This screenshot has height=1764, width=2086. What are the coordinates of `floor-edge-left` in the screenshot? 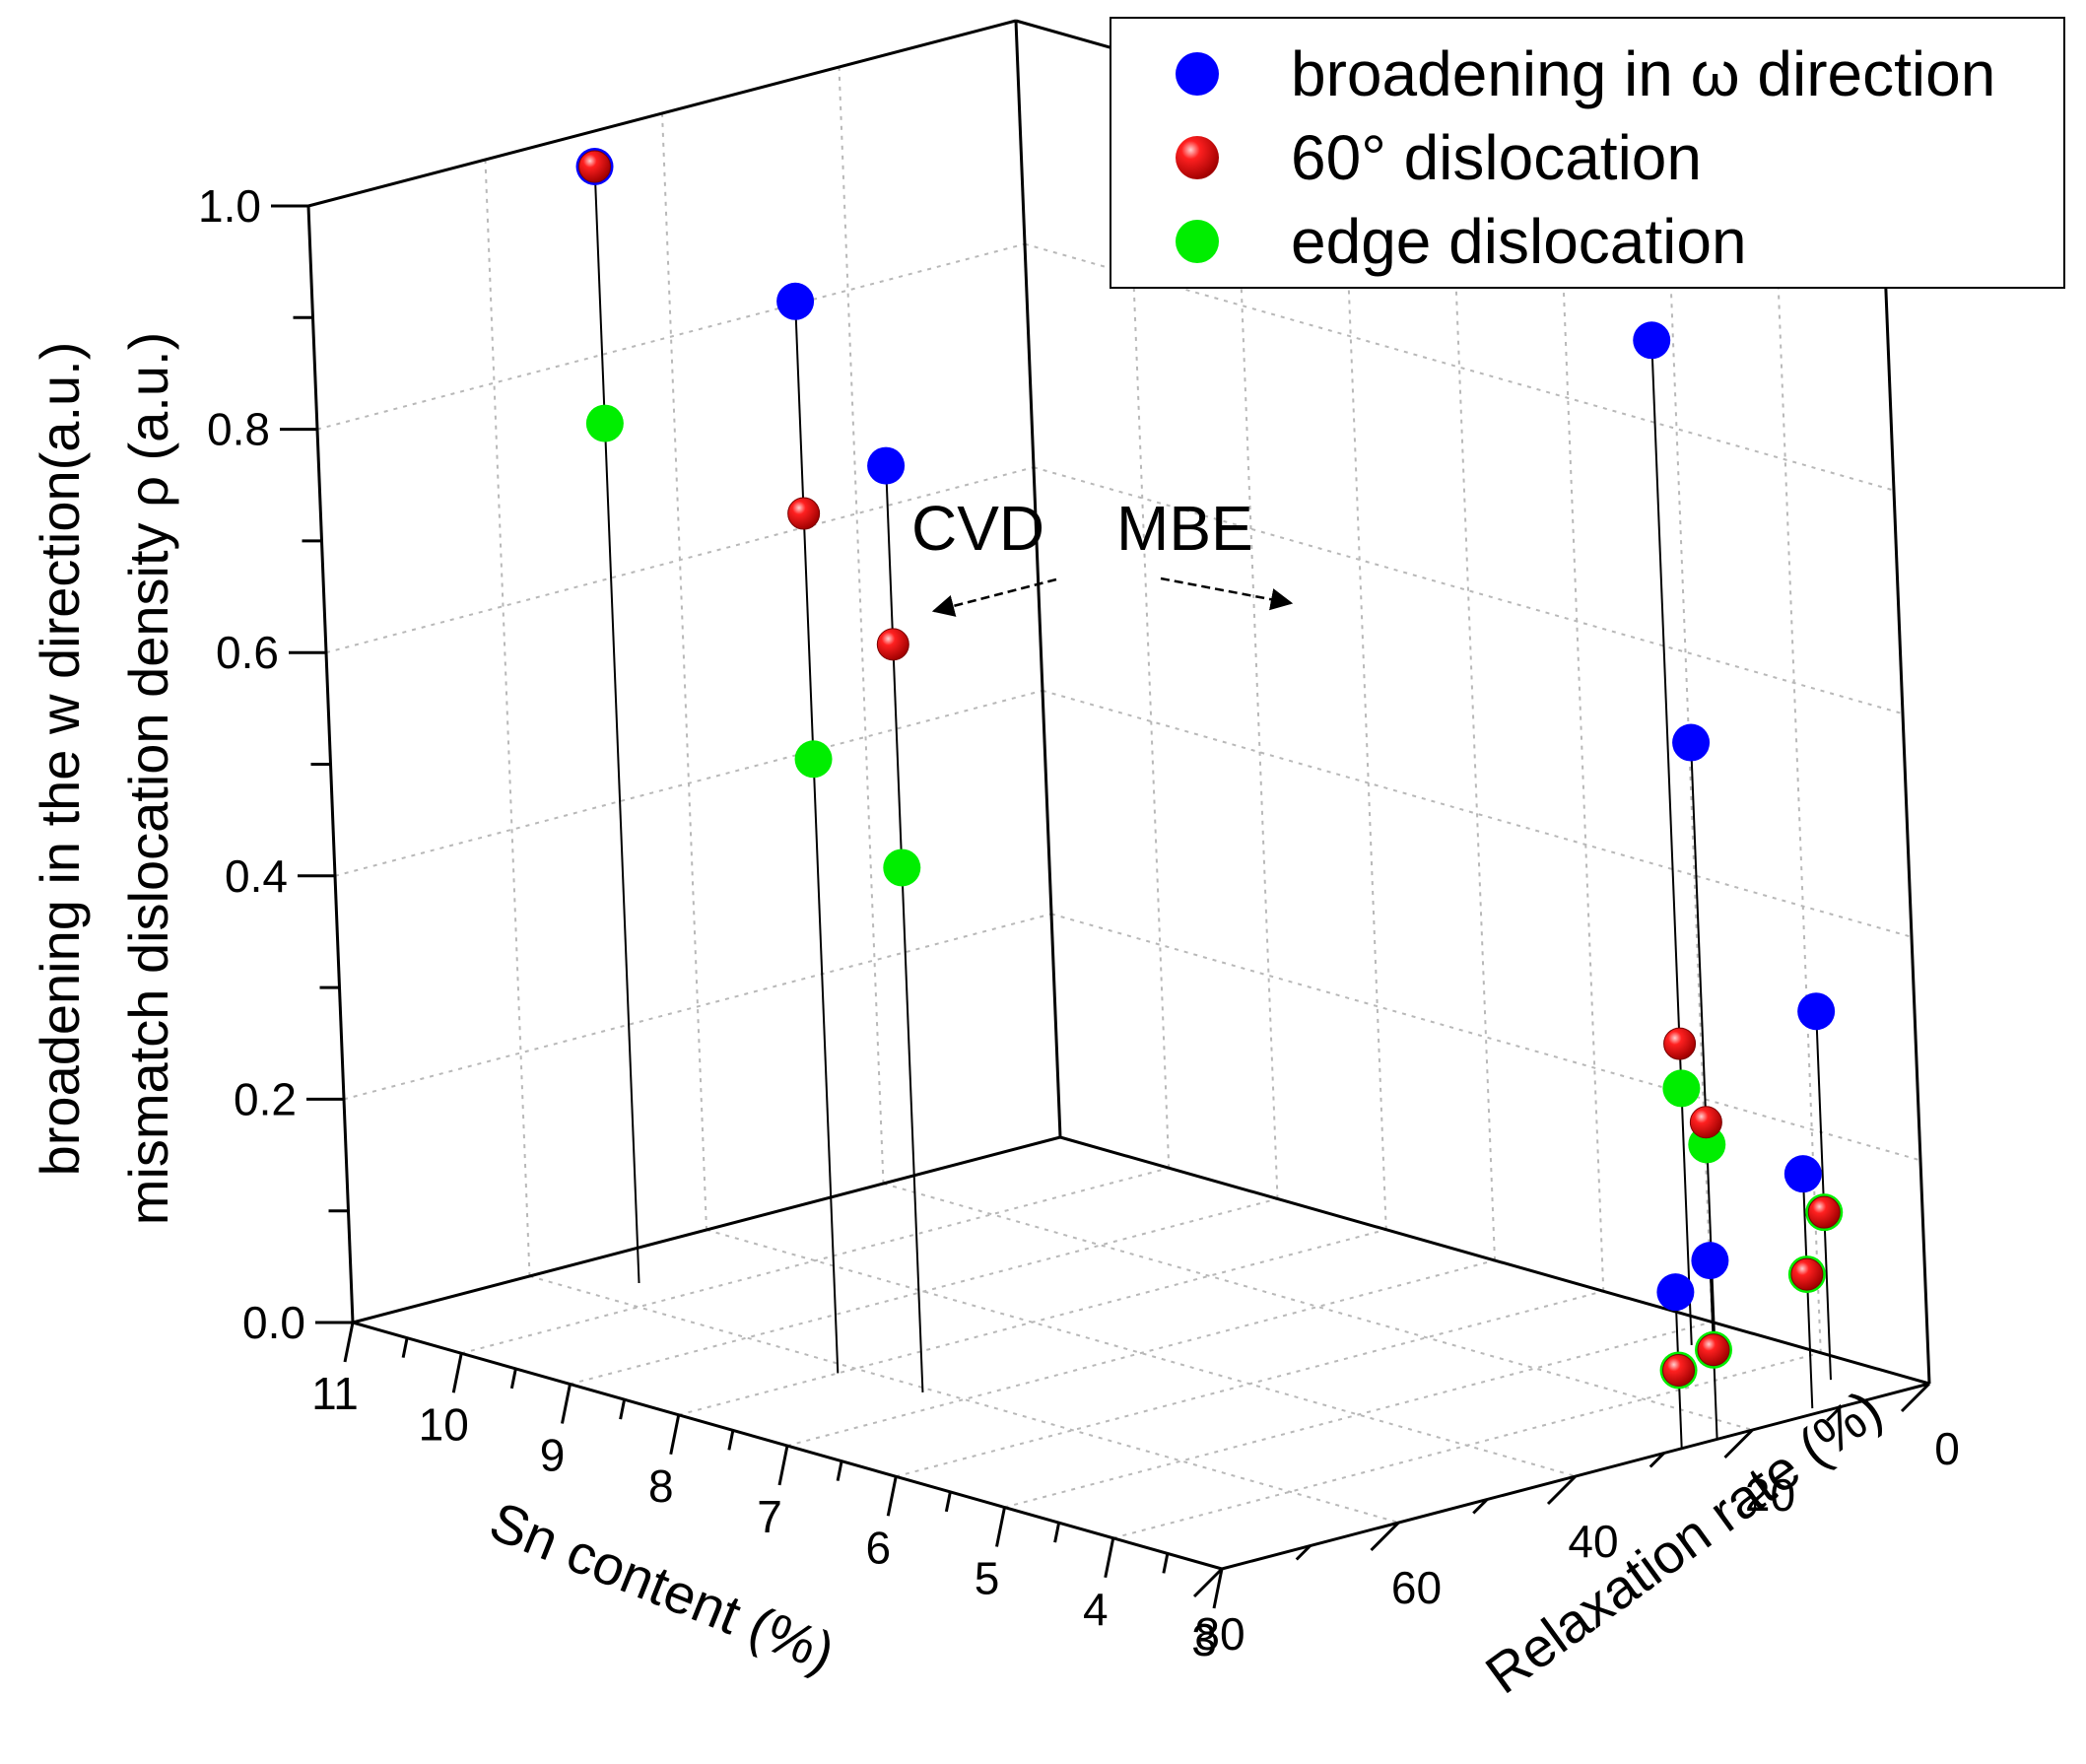 It's located at (706, 1229).